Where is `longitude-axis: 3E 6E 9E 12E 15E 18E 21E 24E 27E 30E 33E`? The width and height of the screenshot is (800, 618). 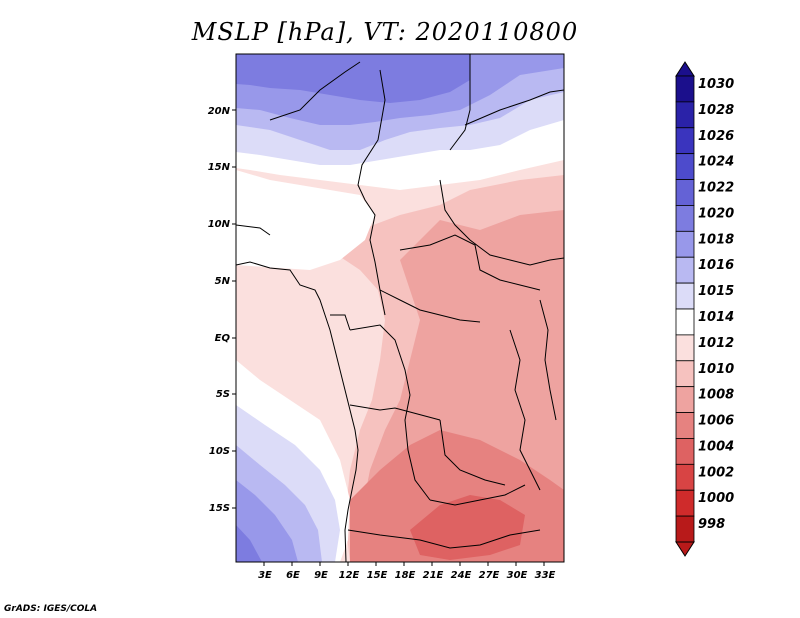 longitude-axis: 3E 6E 9E 12E 15E 18E 21E 24E 27E 30E 33E is located at coordinates (407, 571).